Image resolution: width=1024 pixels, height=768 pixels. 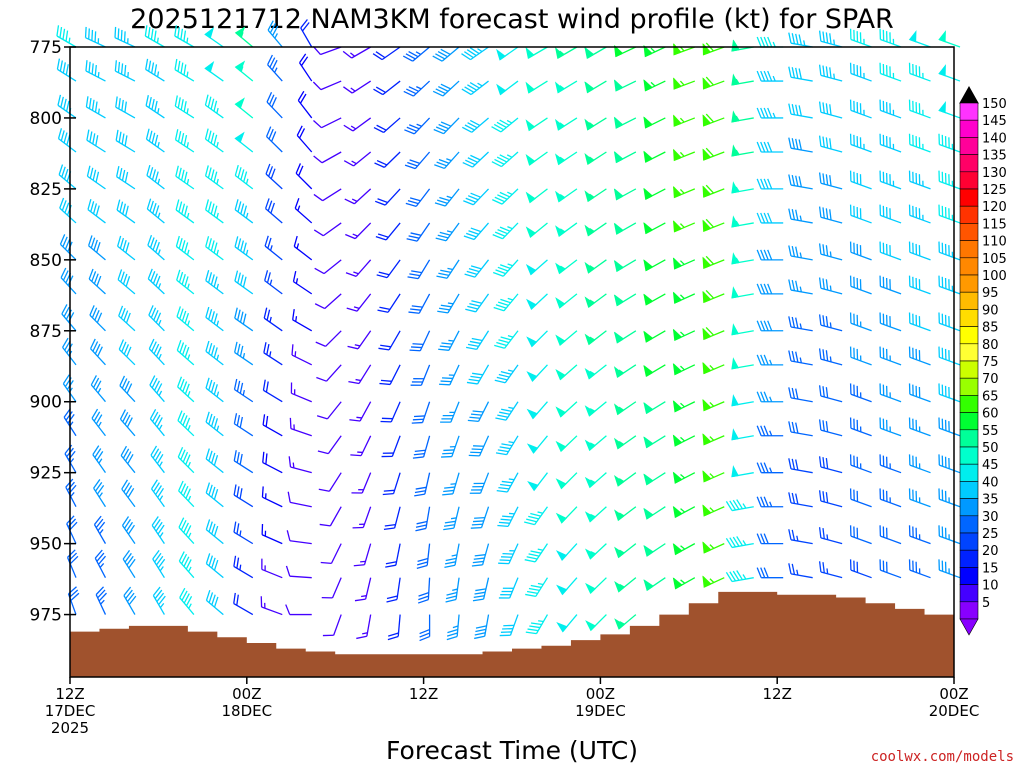 What do you see at coordinates (969, 490) in the screenshot?
I see `colorbar-swatch` at bounding box center [969, 490].